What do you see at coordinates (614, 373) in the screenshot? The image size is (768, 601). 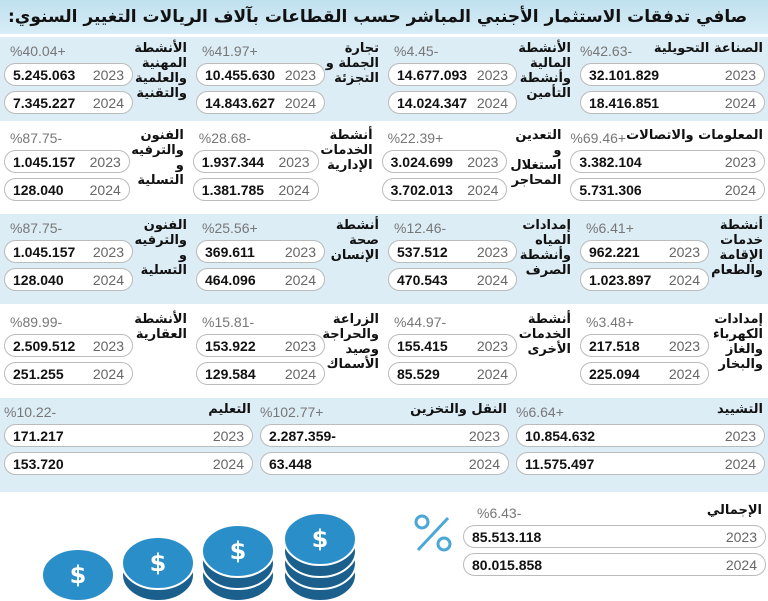 I see `value: 225.094` at bounding box center [614, 373].